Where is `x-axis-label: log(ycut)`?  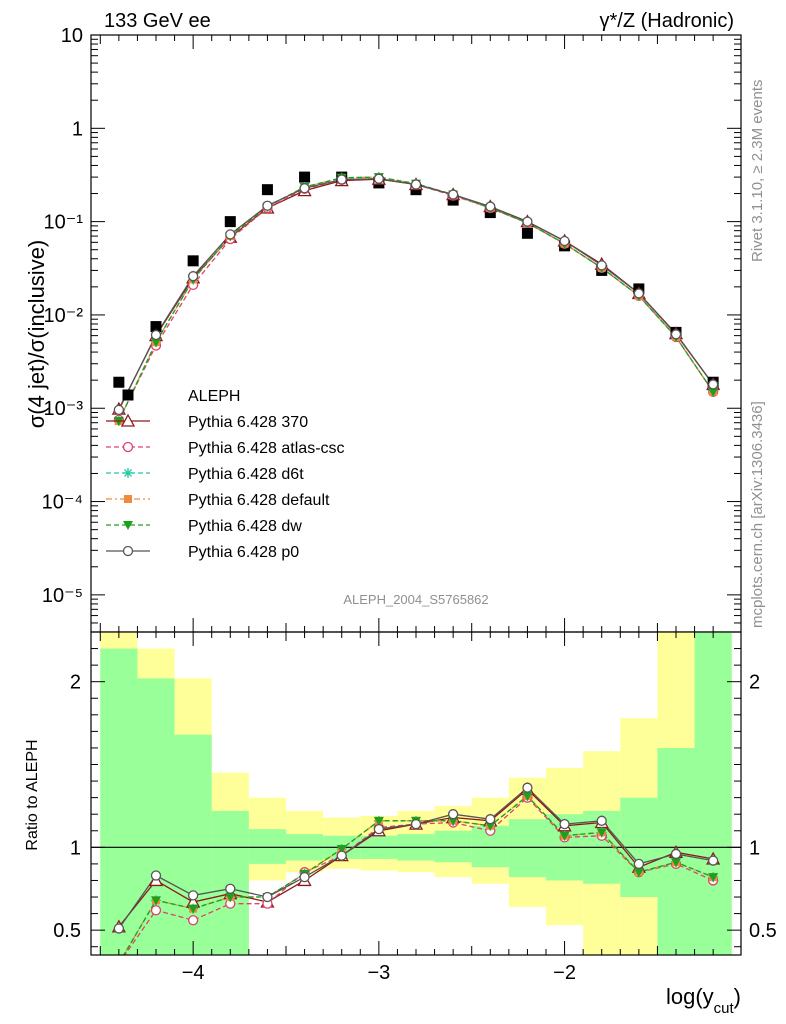
x-axis-label: log(ycut) is located at coordinates (703, 1000).